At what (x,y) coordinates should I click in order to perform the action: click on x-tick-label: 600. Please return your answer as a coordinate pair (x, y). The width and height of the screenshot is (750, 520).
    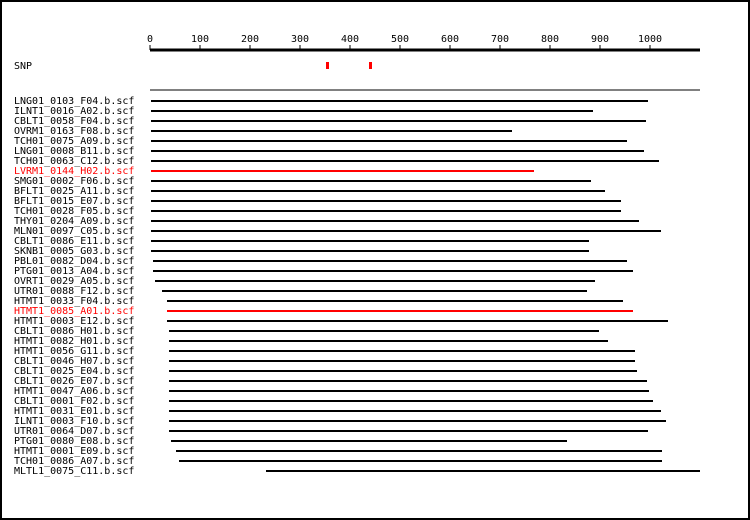
    Looking at the image, I should click on (450, 39).